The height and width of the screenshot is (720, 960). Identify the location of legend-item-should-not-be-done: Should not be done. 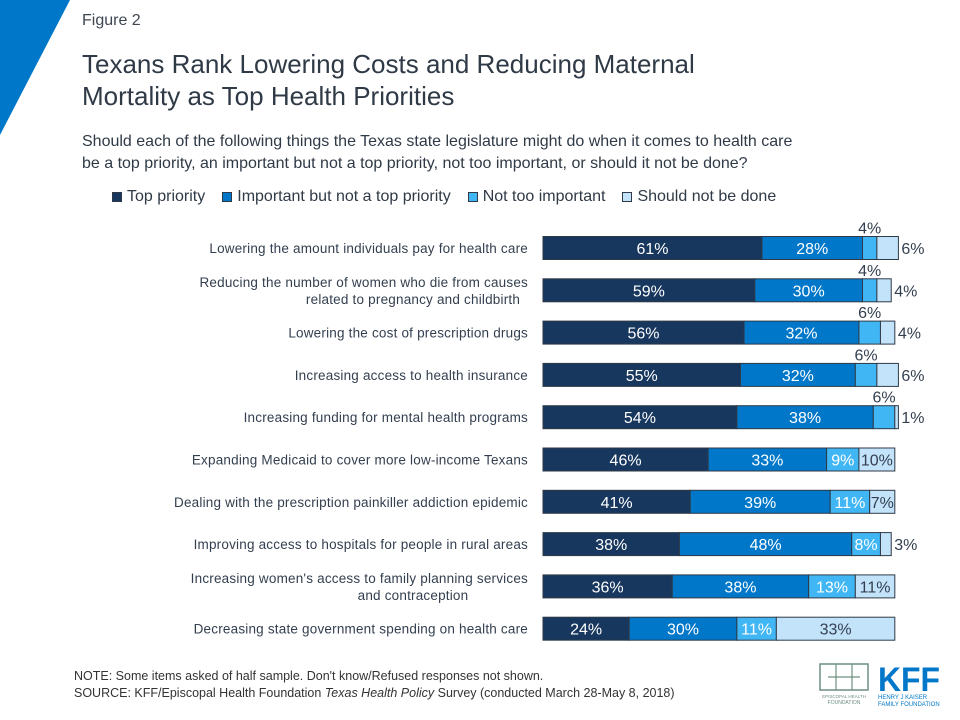
(699, 197).